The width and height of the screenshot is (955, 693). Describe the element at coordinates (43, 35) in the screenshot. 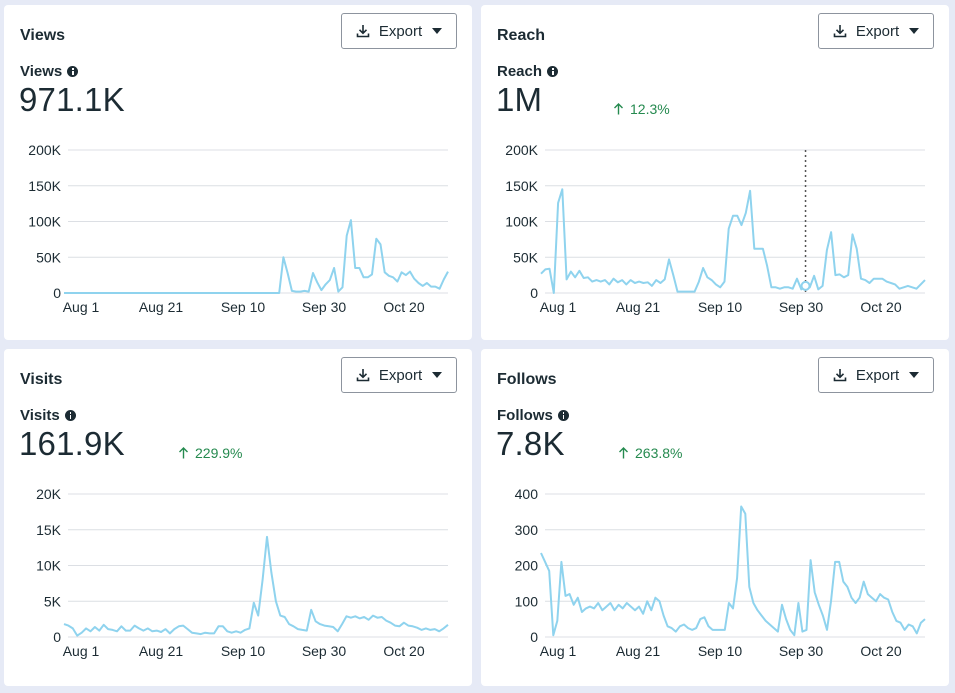

I see `card-title: Views` at that location.